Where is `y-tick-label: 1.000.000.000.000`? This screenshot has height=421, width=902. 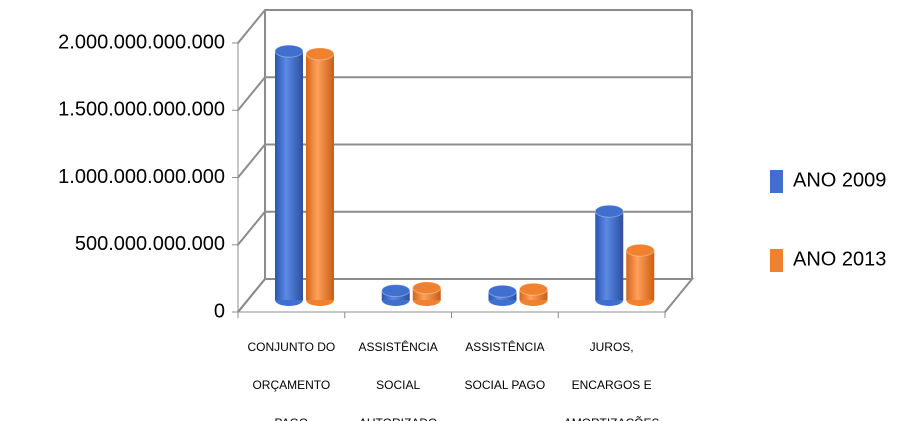
y-tick-label: 1.000.000.000.000 is located at coordinates (141, 177).